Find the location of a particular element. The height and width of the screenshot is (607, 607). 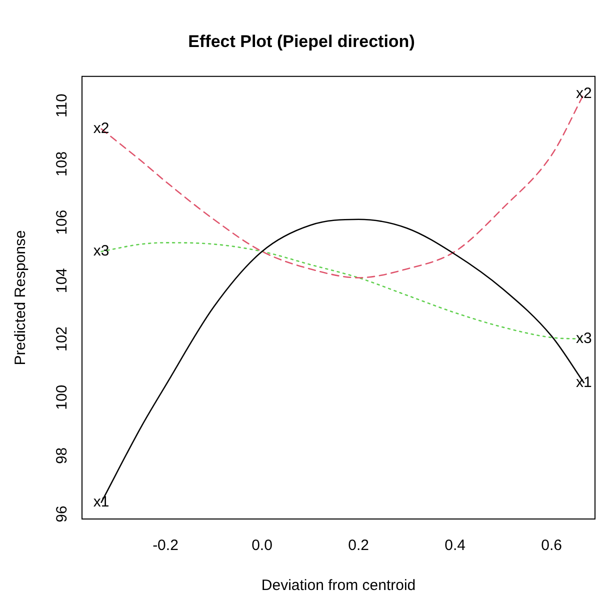

y-tick-label: 102 is located at coordinates (62, 339).